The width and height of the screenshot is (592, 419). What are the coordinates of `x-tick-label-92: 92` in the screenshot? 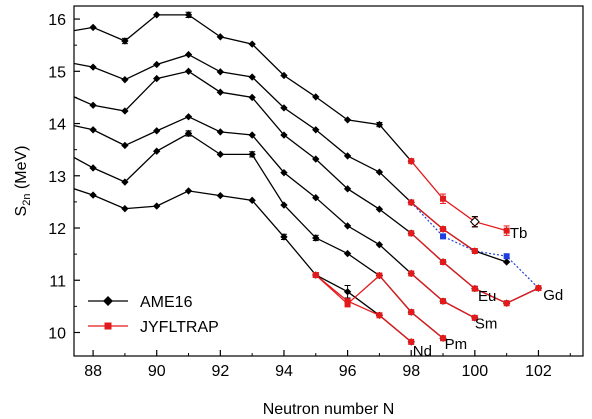 It's located at (220, 371).